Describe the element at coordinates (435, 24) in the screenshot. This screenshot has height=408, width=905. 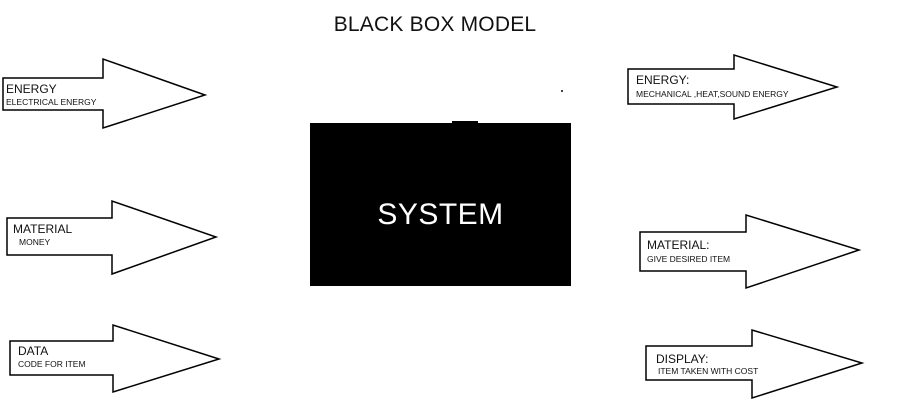
I see `diagram-title: BLACK BOX MODEL` at that location.